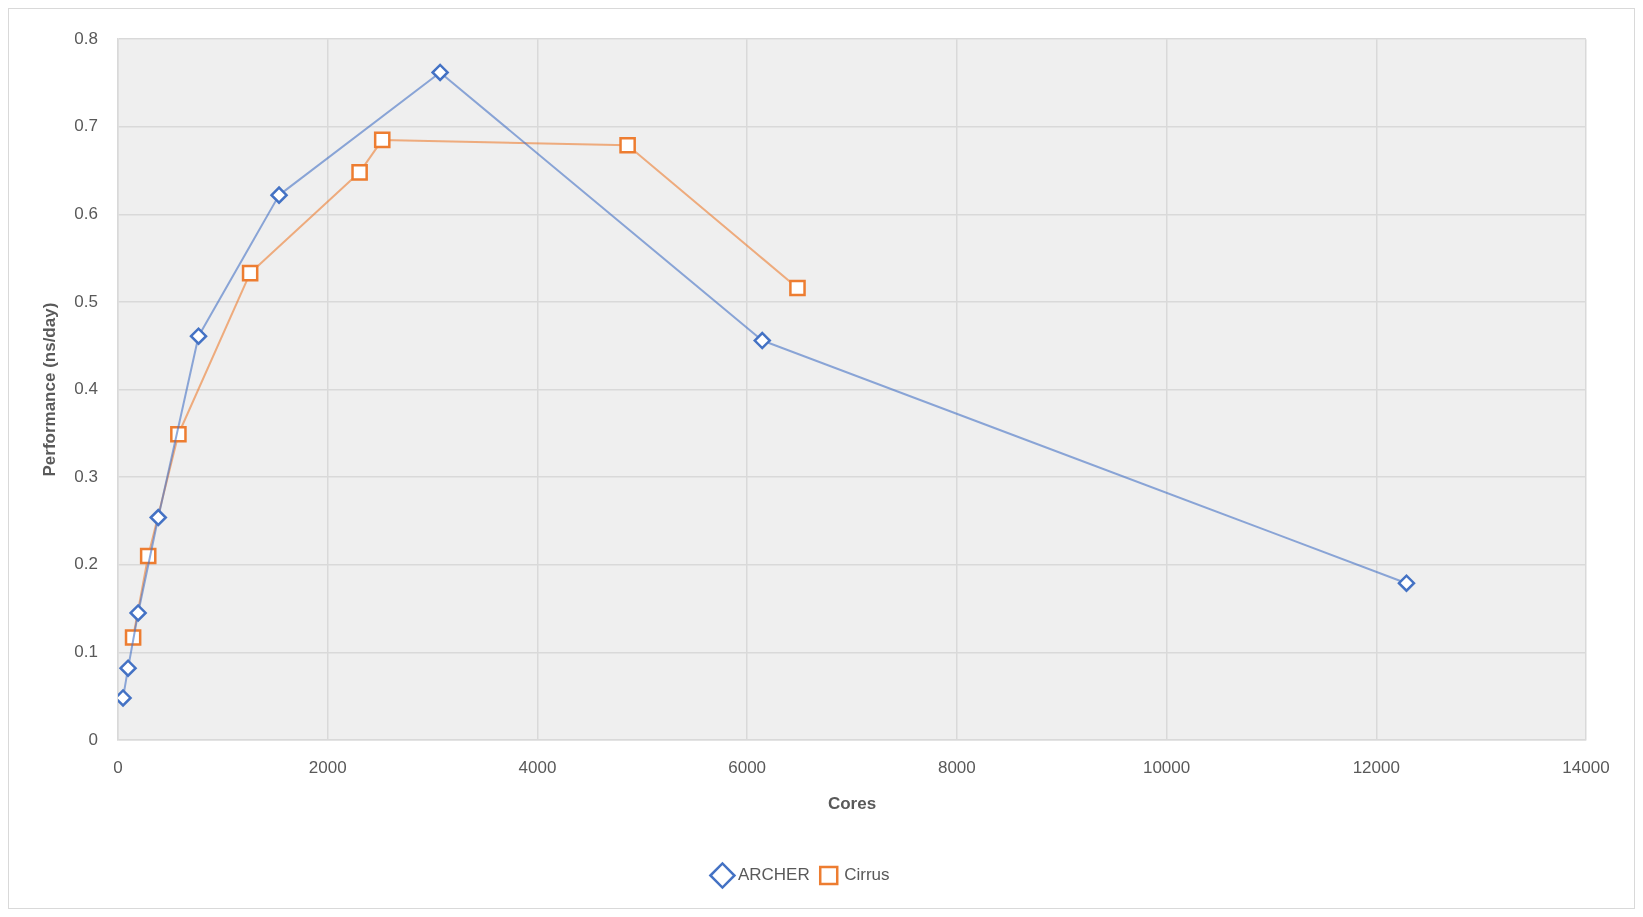  I want to click on y-tick-label: 0, so click(93, 739).